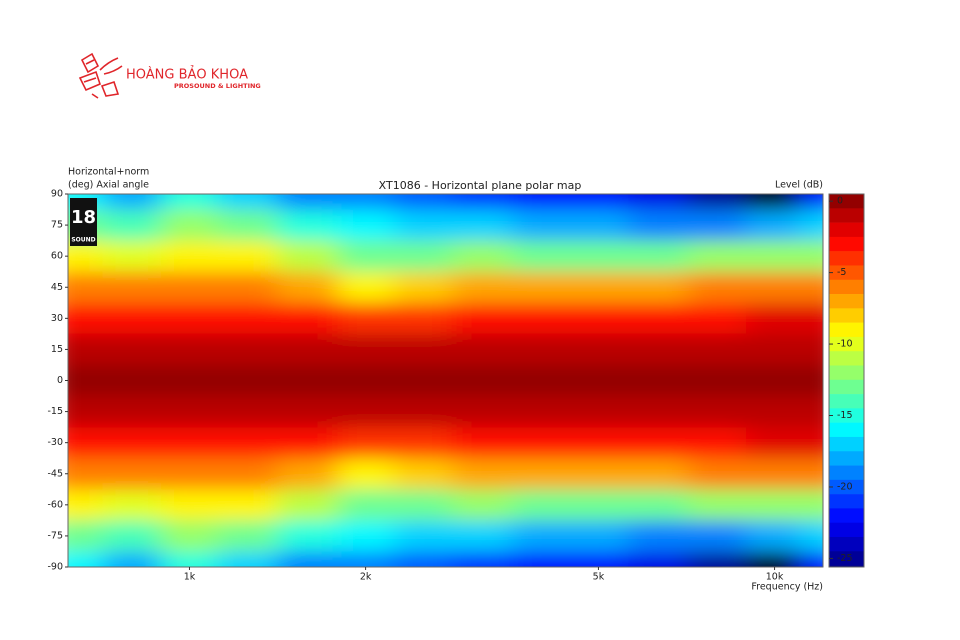 The image size is (960, 640). I want to click on y-axis-title: Horizontal+norm, so click(108, 172).